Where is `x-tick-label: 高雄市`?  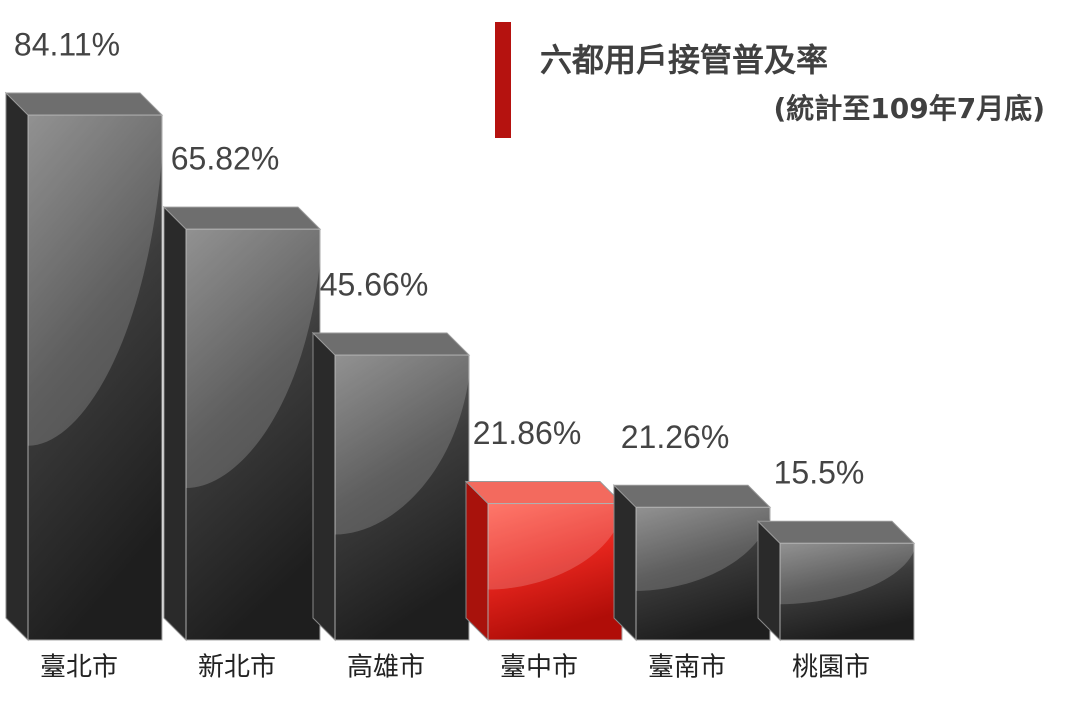
x-tick-label: 高雄市 is located at coordinates (386, 668).